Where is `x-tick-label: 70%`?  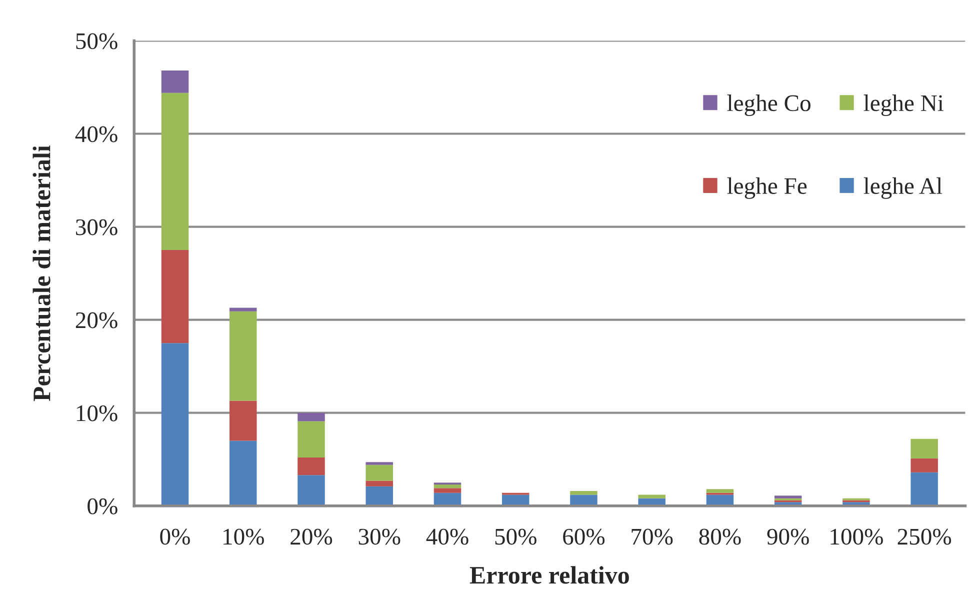
x-tick-label: 70% is located at coordinates (652, 536).